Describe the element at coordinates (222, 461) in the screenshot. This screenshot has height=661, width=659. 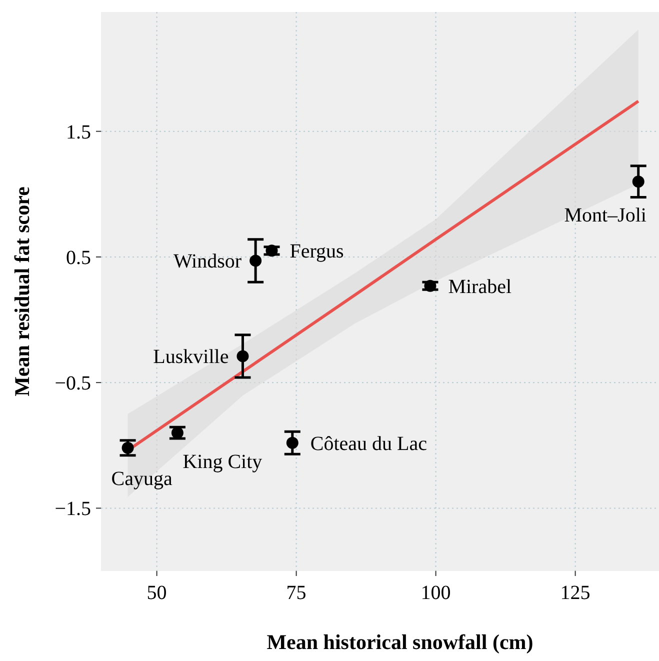
I see `annotation: King City` at that location.